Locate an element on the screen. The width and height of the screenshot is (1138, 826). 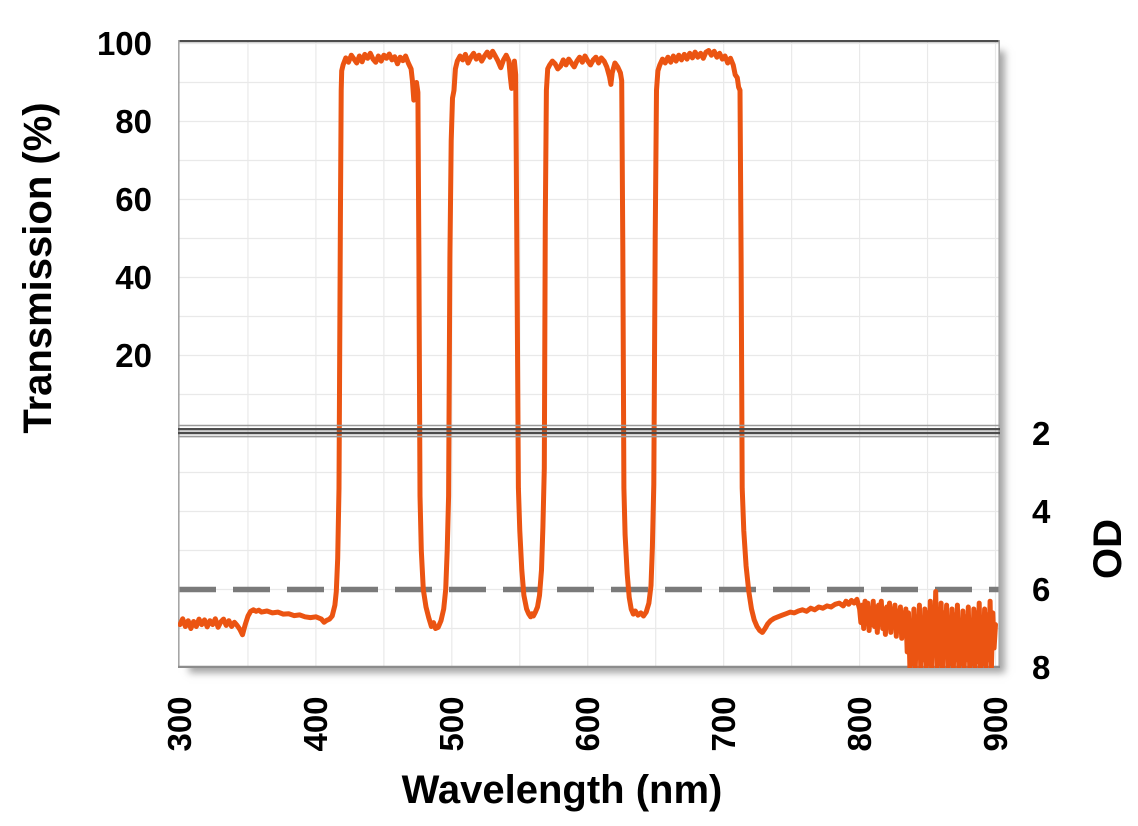
x-axis-title: Wavelength (nm) is located at coordinates (562, 790).